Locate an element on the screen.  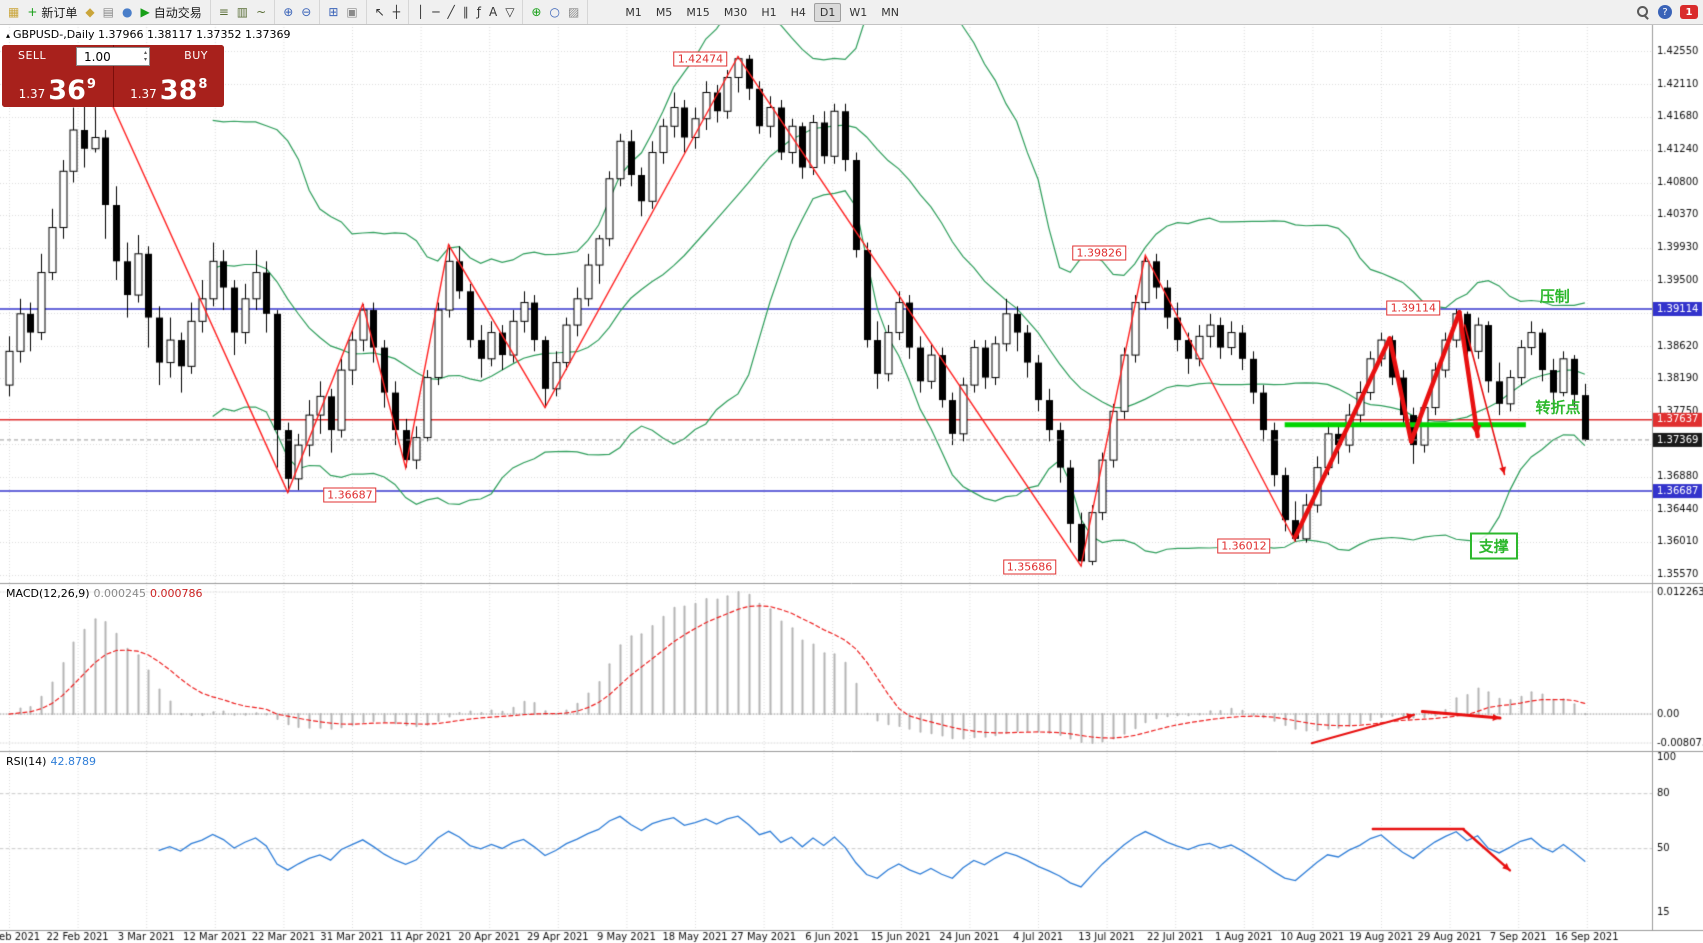
new-order-icon-label: 新订单 is located at coordinates (59, 12).